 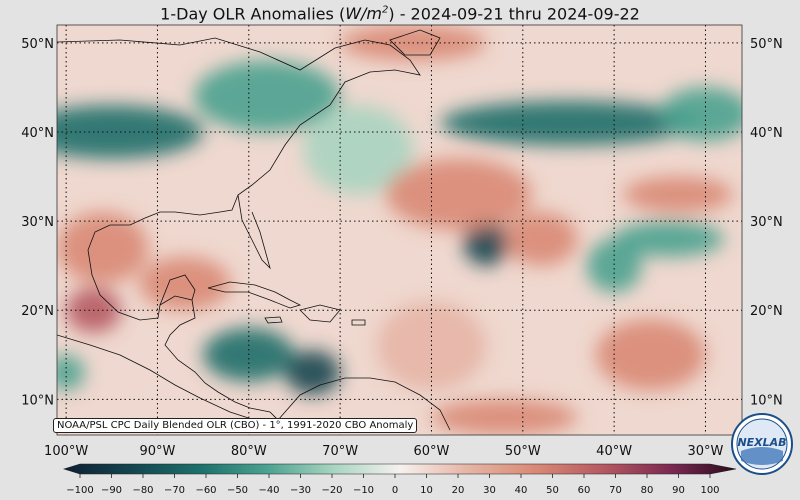 I want to click on colorbar-tick-label: −20, so click(x=331, y=490).